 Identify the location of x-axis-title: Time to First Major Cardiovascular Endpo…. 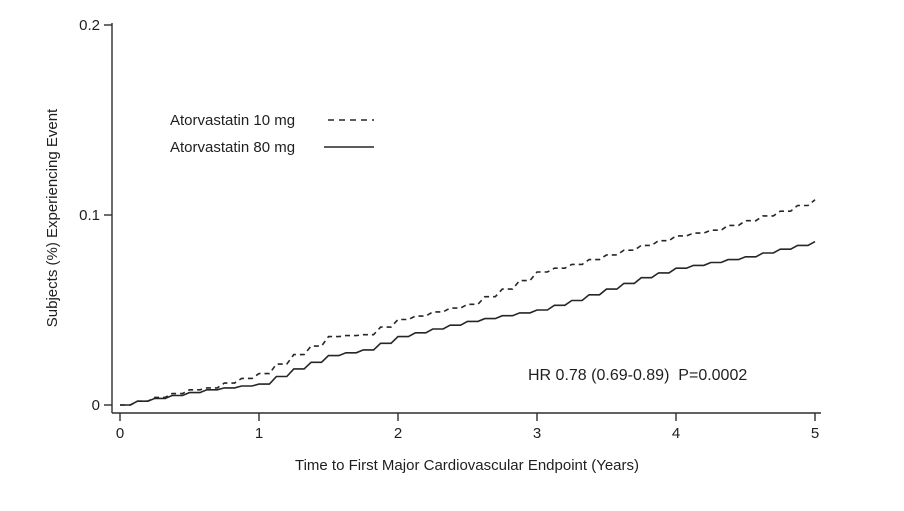
(467, 465).